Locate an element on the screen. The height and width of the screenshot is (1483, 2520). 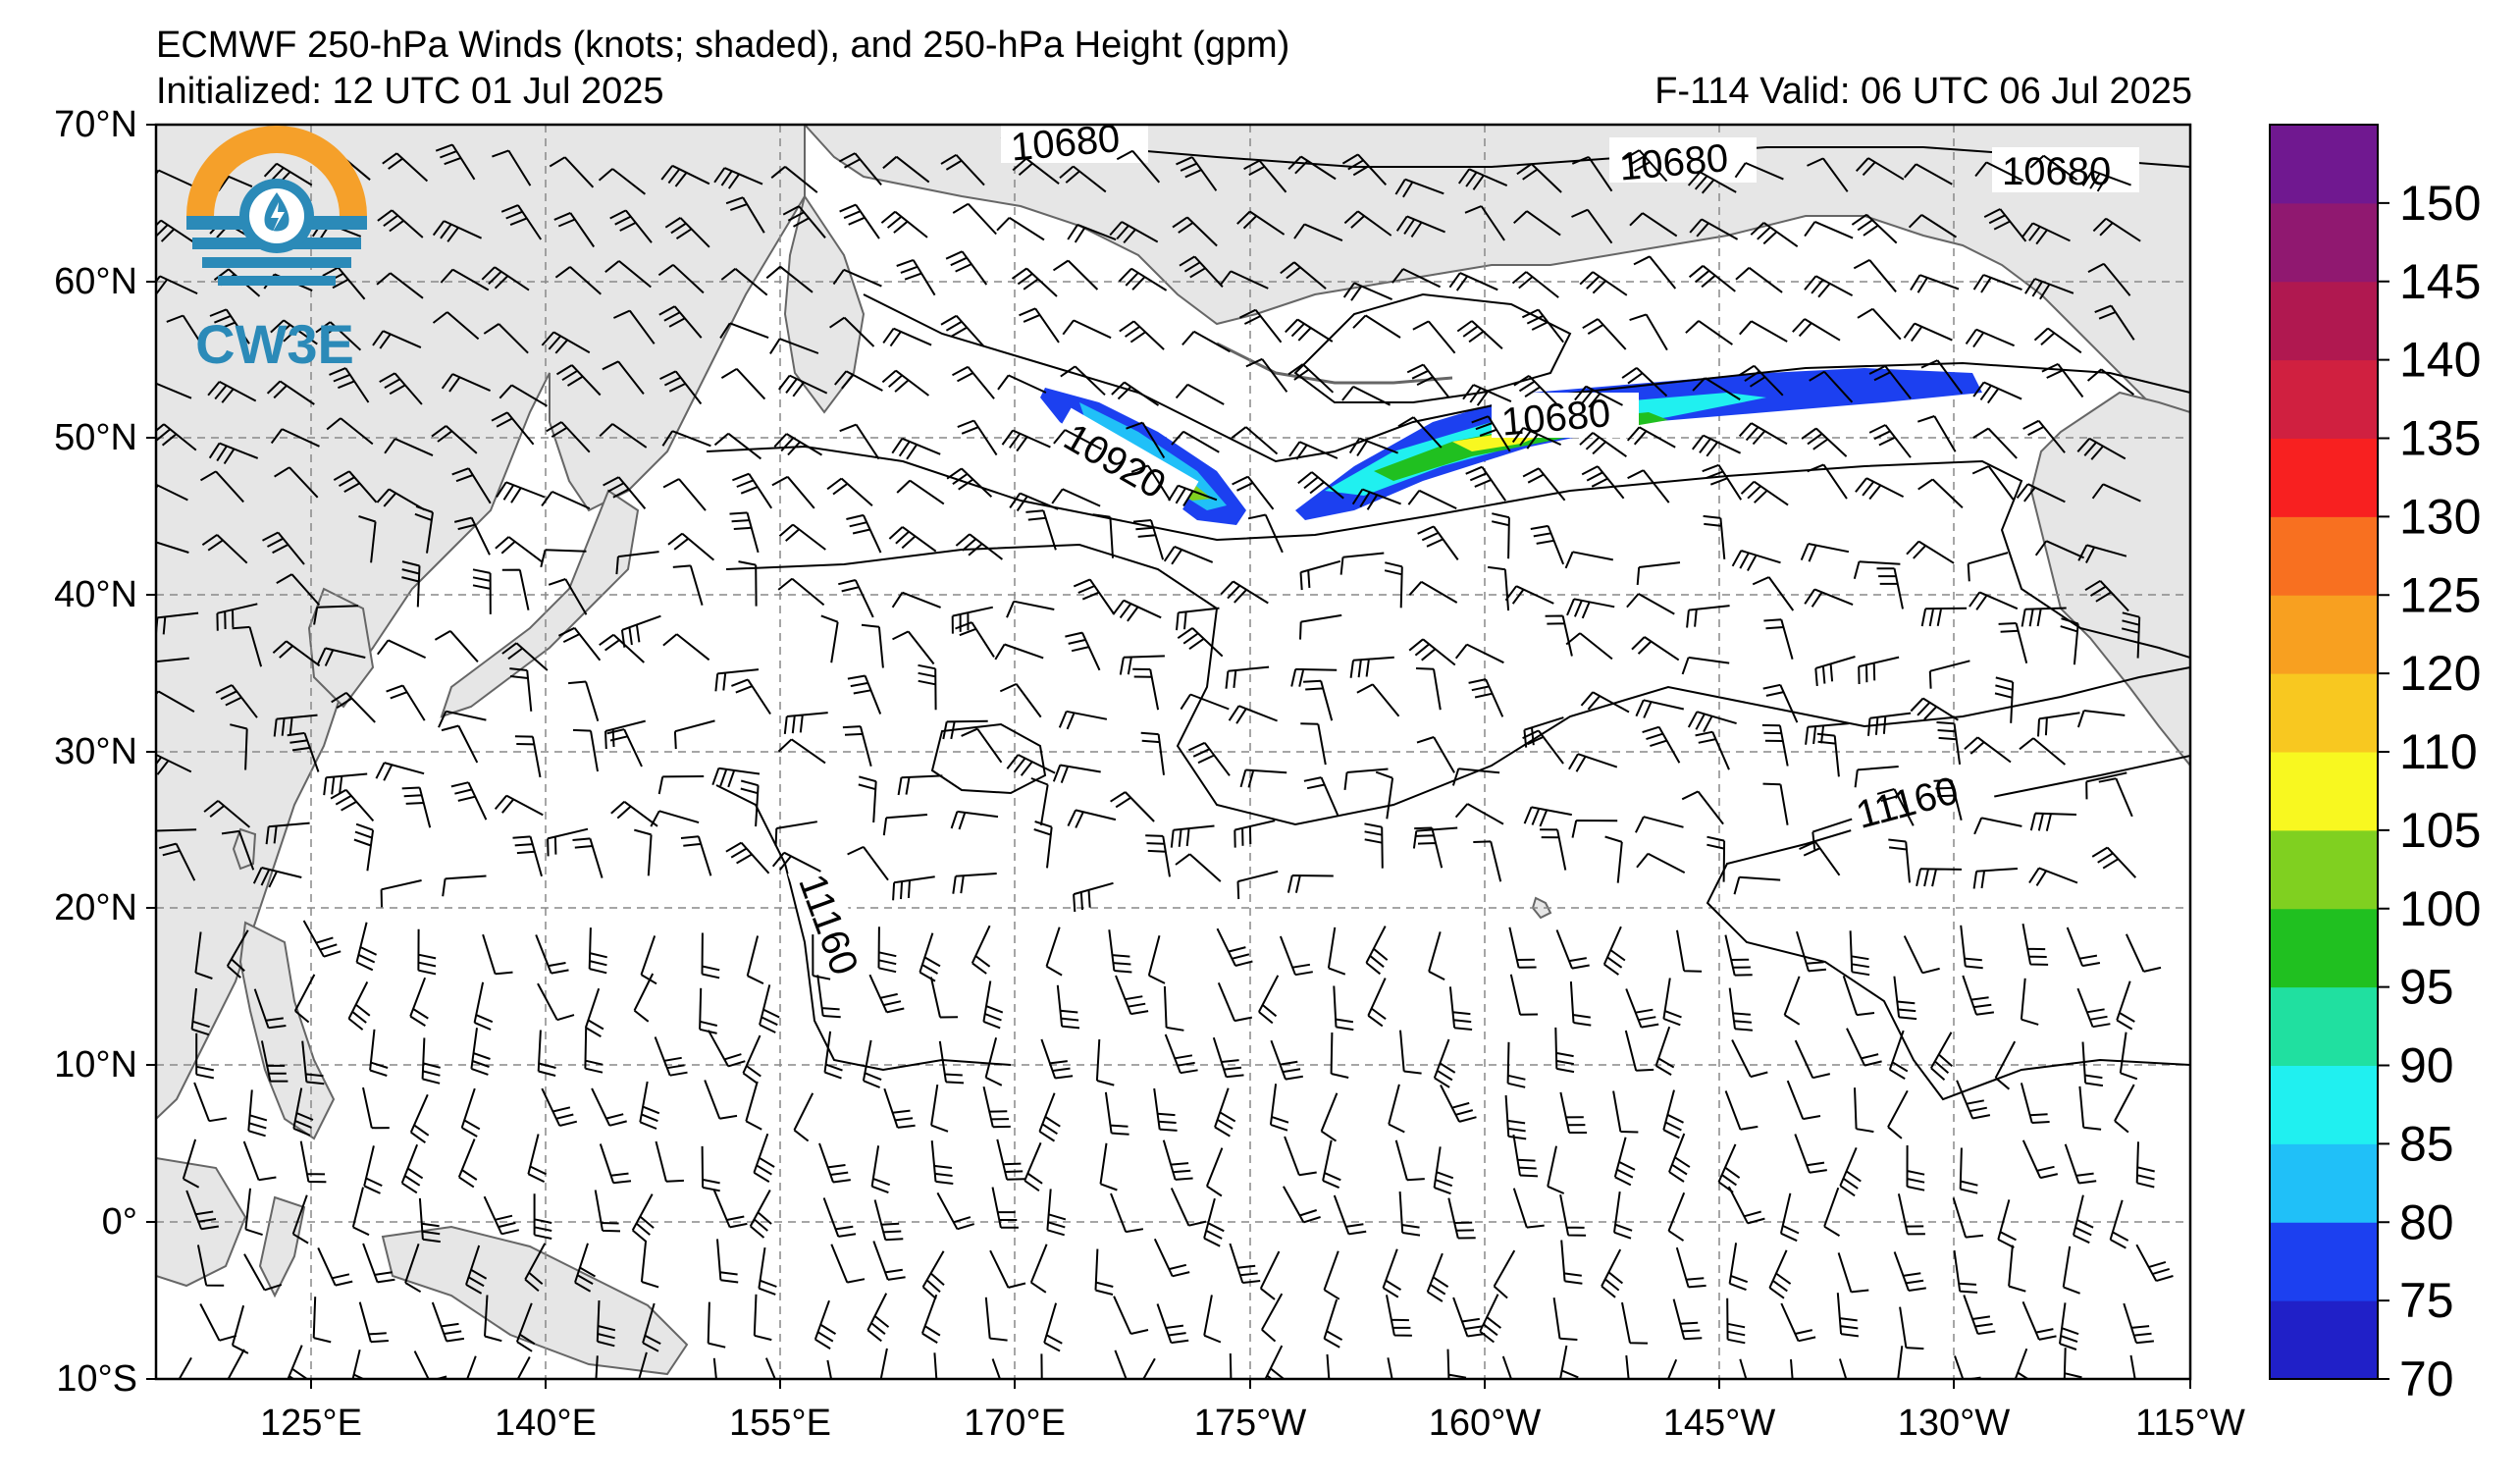
colorbar-swatch is located at coordinates (2324, 713).